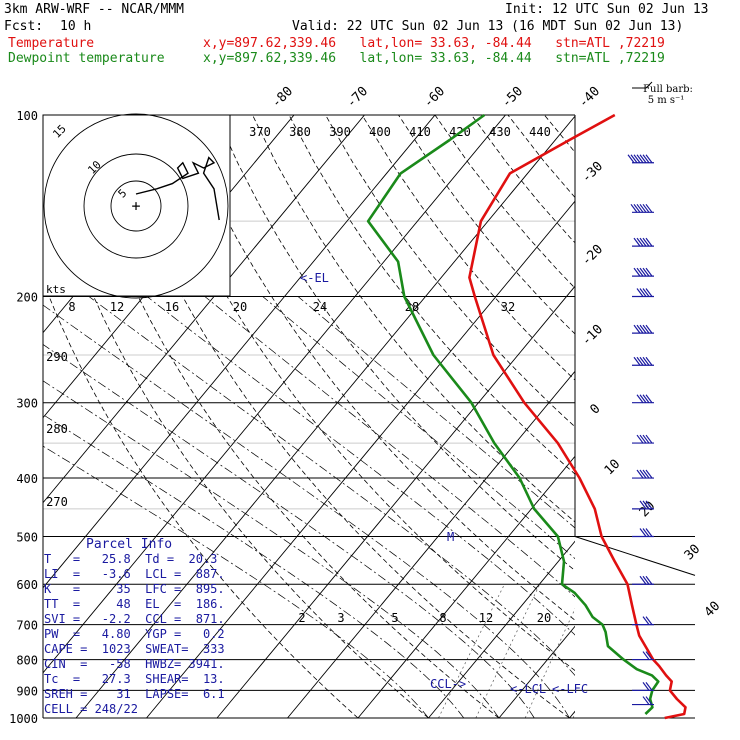  What do you see at coordinates (23, 719) in the screenshot?
I see `pressure-label: 1000` at bounding box center [23, 719].